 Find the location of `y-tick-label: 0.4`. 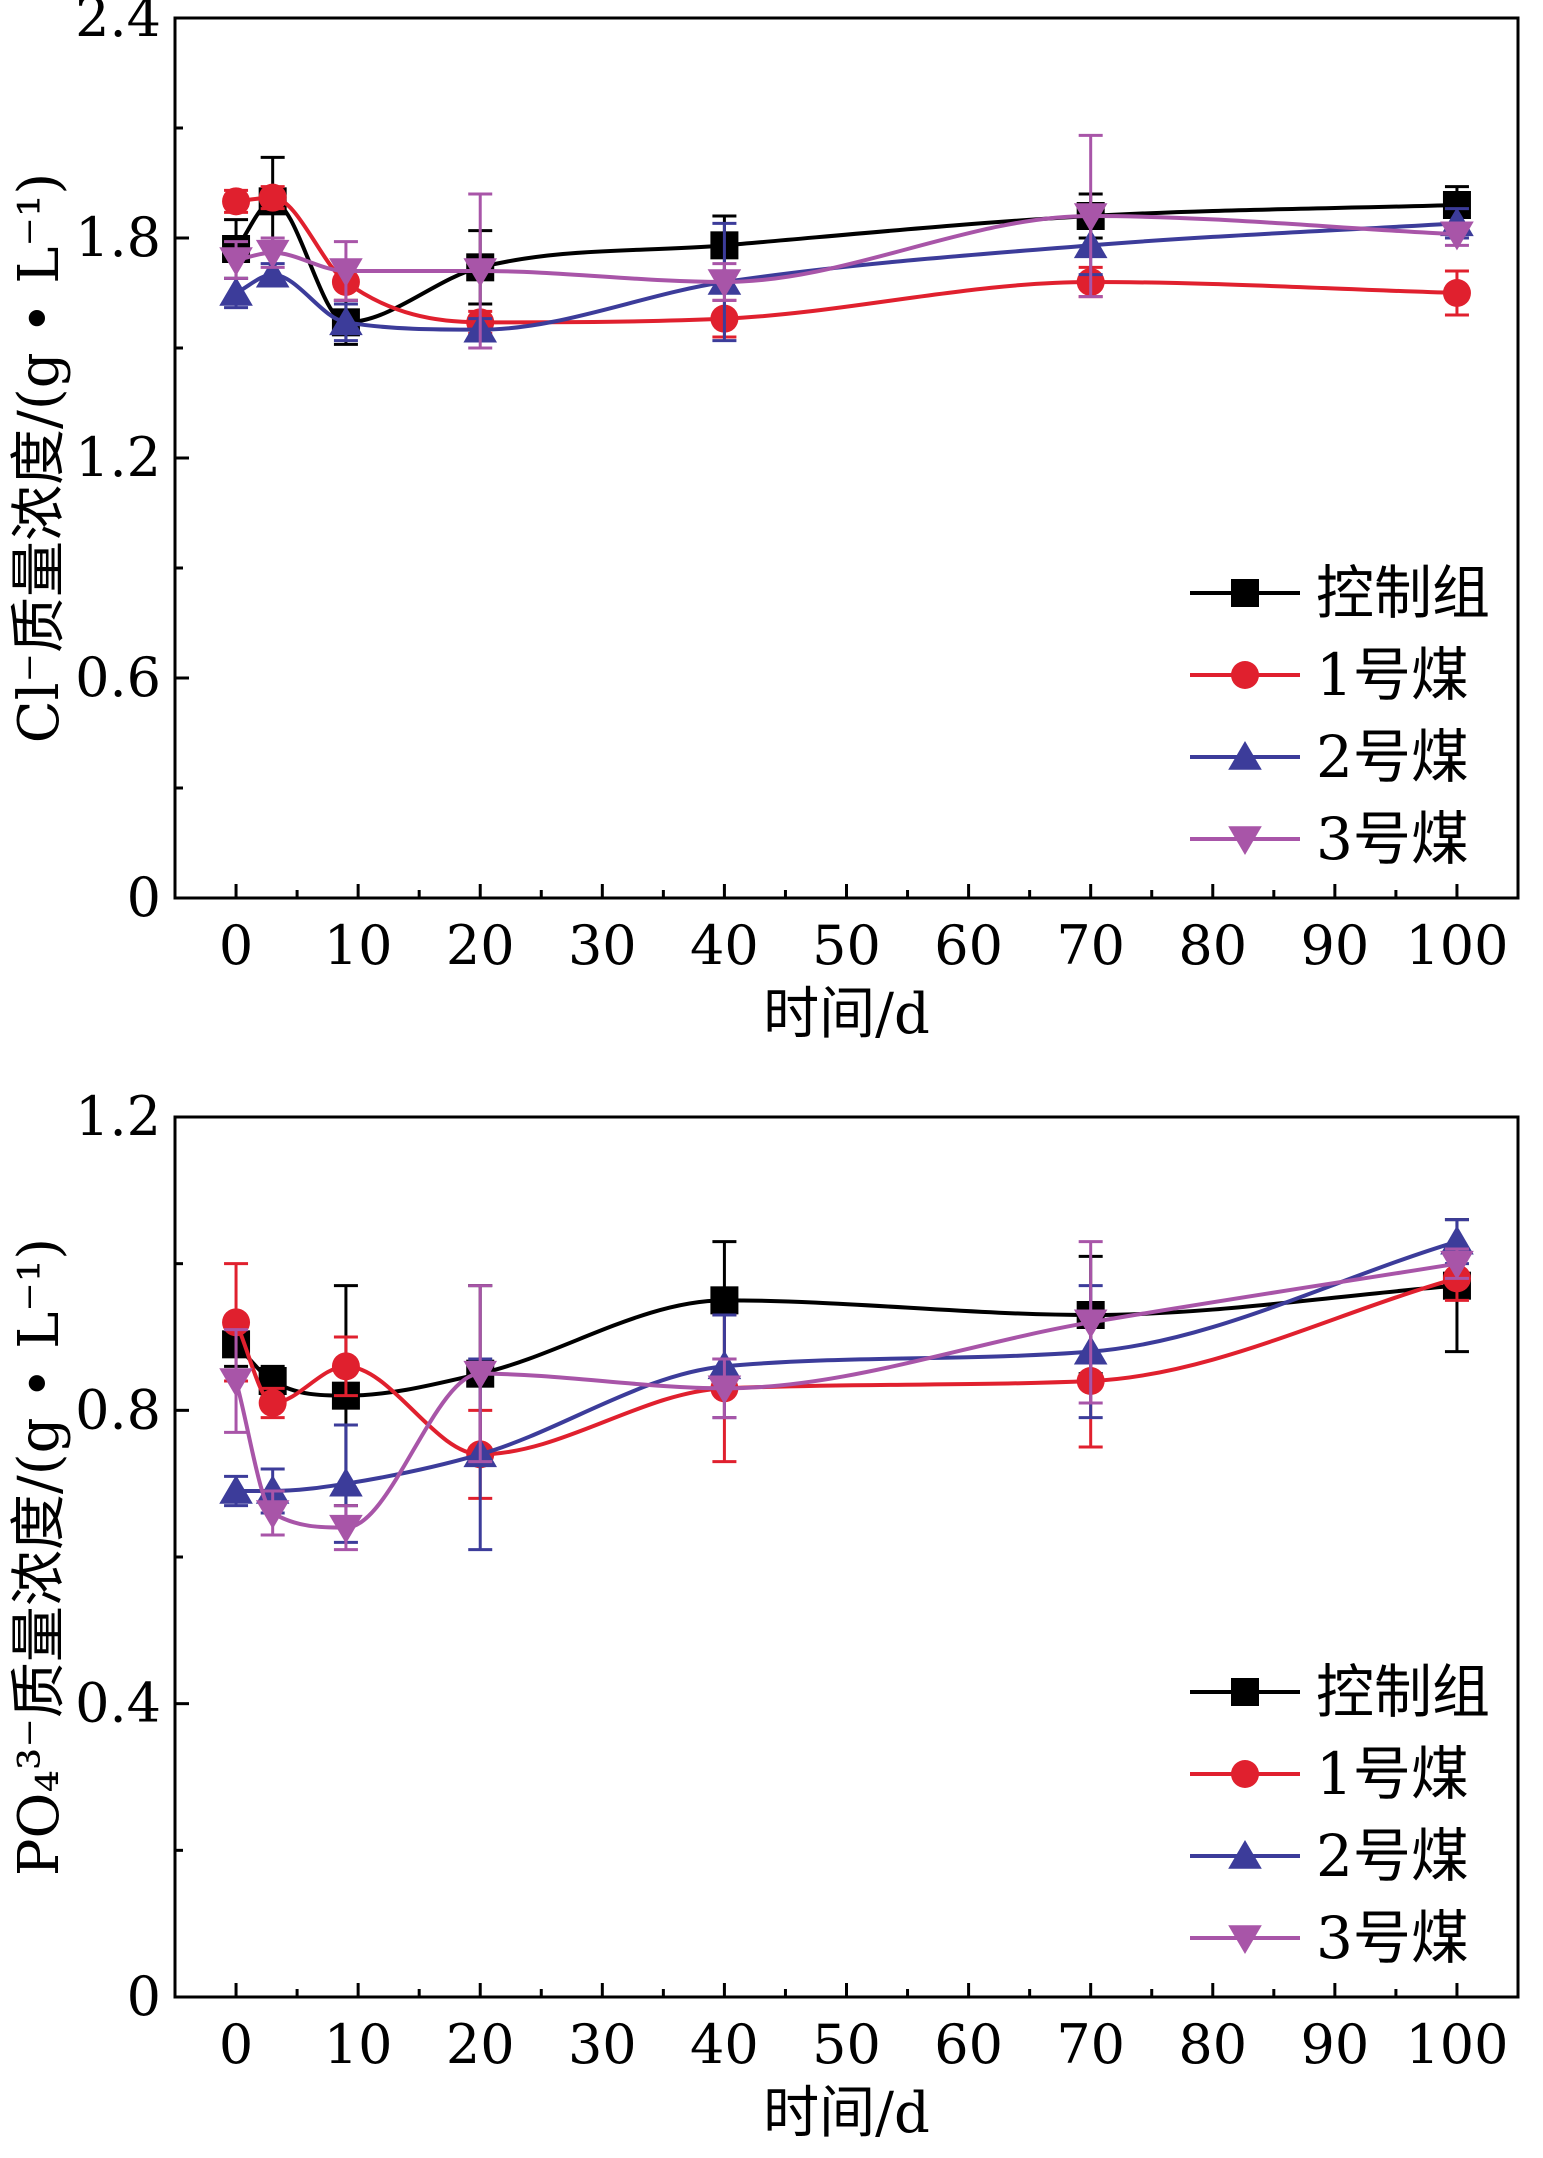

y-tick-label: 0.4 is located at coordinates (118, 1703).